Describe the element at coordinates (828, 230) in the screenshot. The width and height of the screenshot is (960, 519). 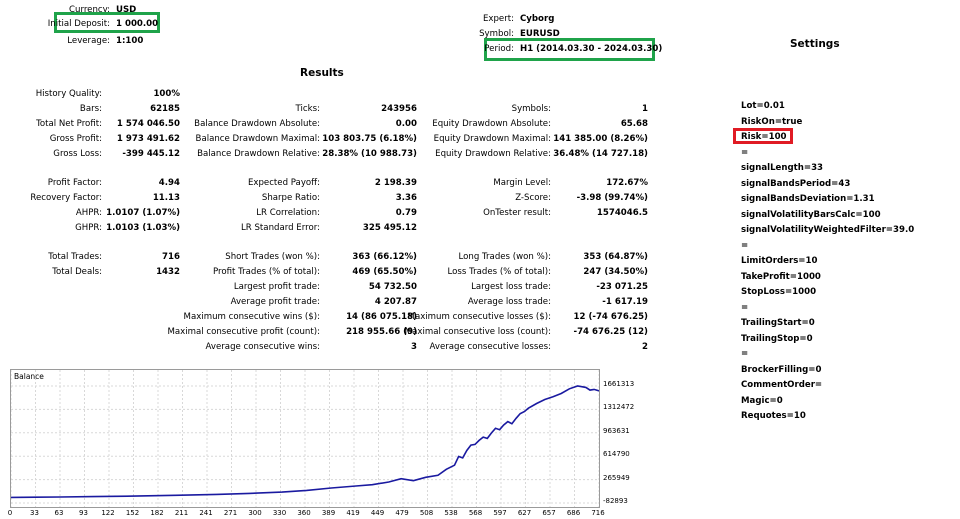
I see `setting-item: signalVolatilityWeightedFilter=39.0` at that location.